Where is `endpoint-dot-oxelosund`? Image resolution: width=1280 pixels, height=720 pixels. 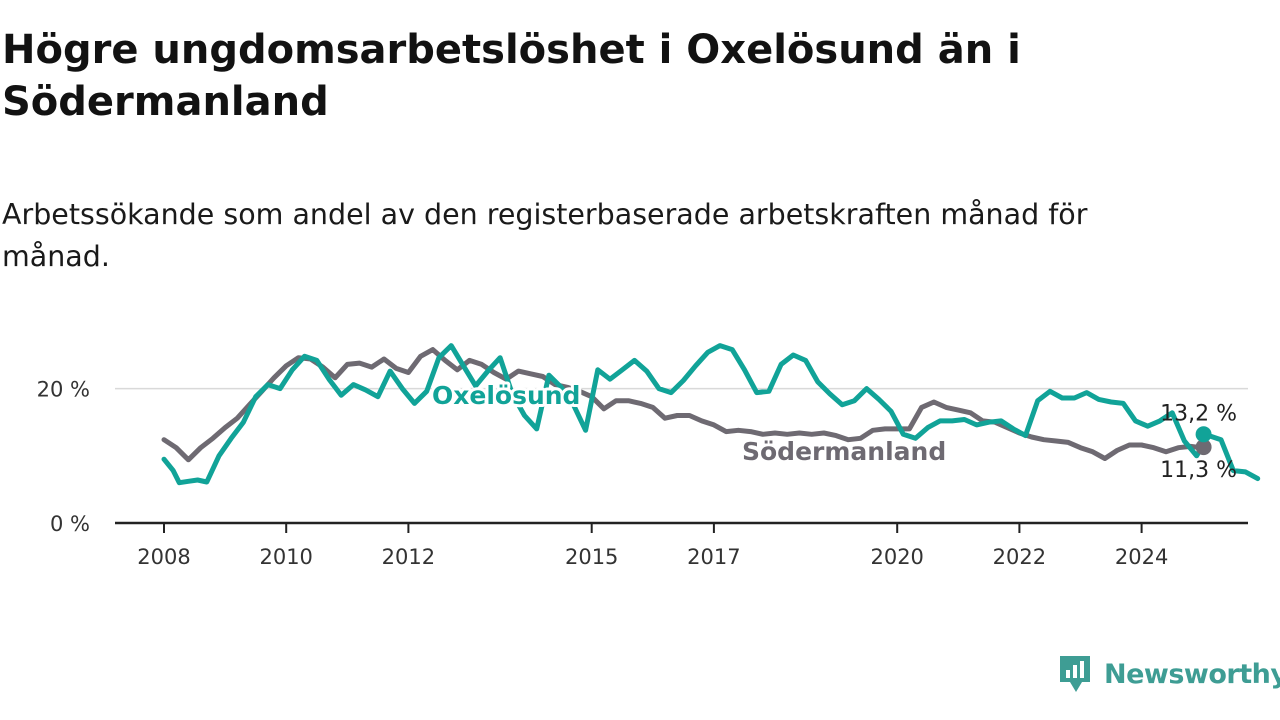
endpoint-dot-oxelosund is located at coordinates (1203, 434).